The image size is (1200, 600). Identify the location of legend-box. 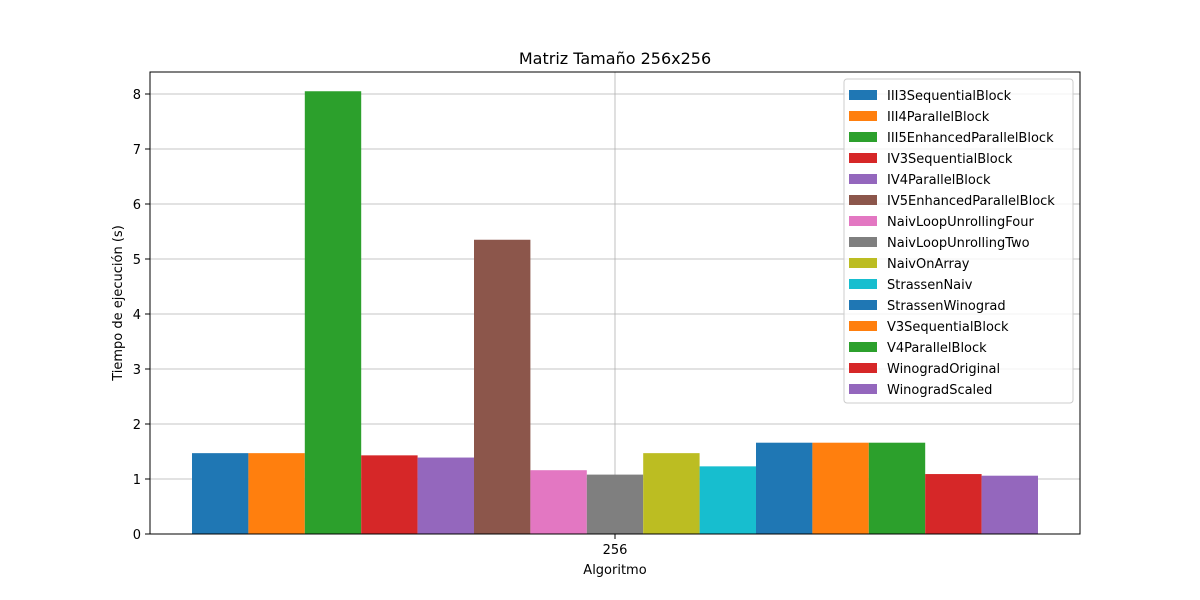
(958, 241).